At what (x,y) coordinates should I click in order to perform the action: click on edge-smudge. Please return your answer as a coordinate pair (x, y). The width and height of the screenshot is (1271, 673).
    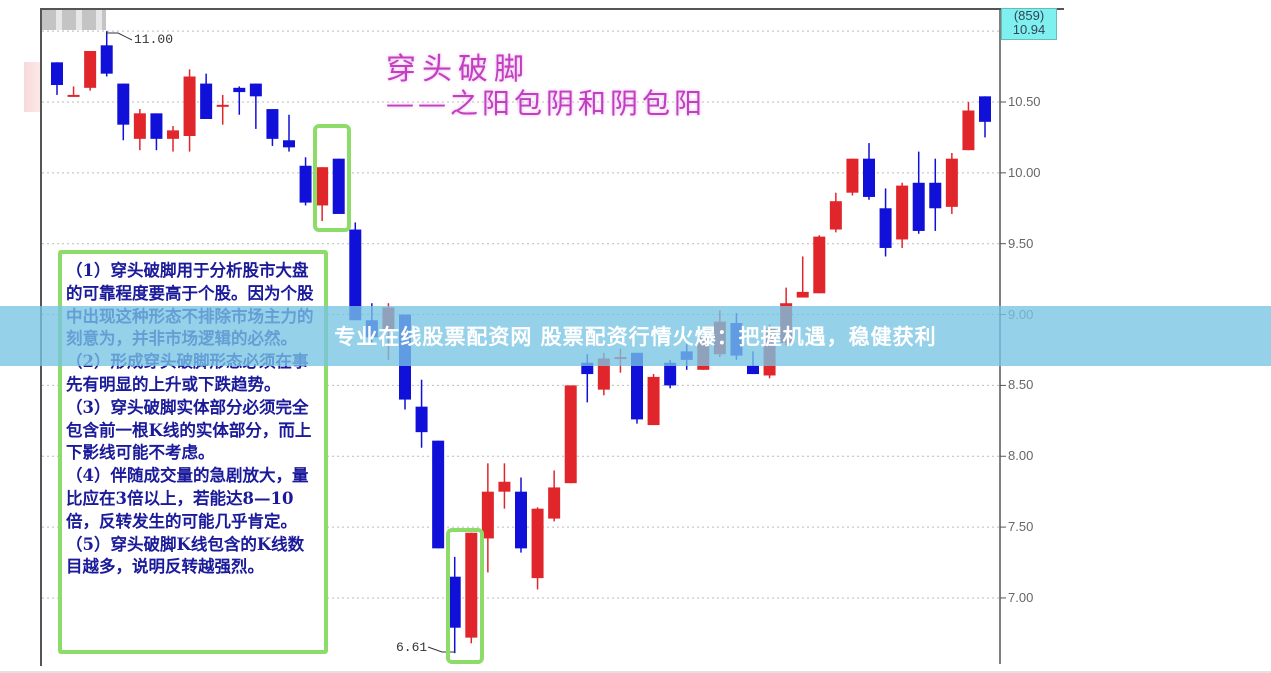
    Looking at the image, I should click on (33, 87).